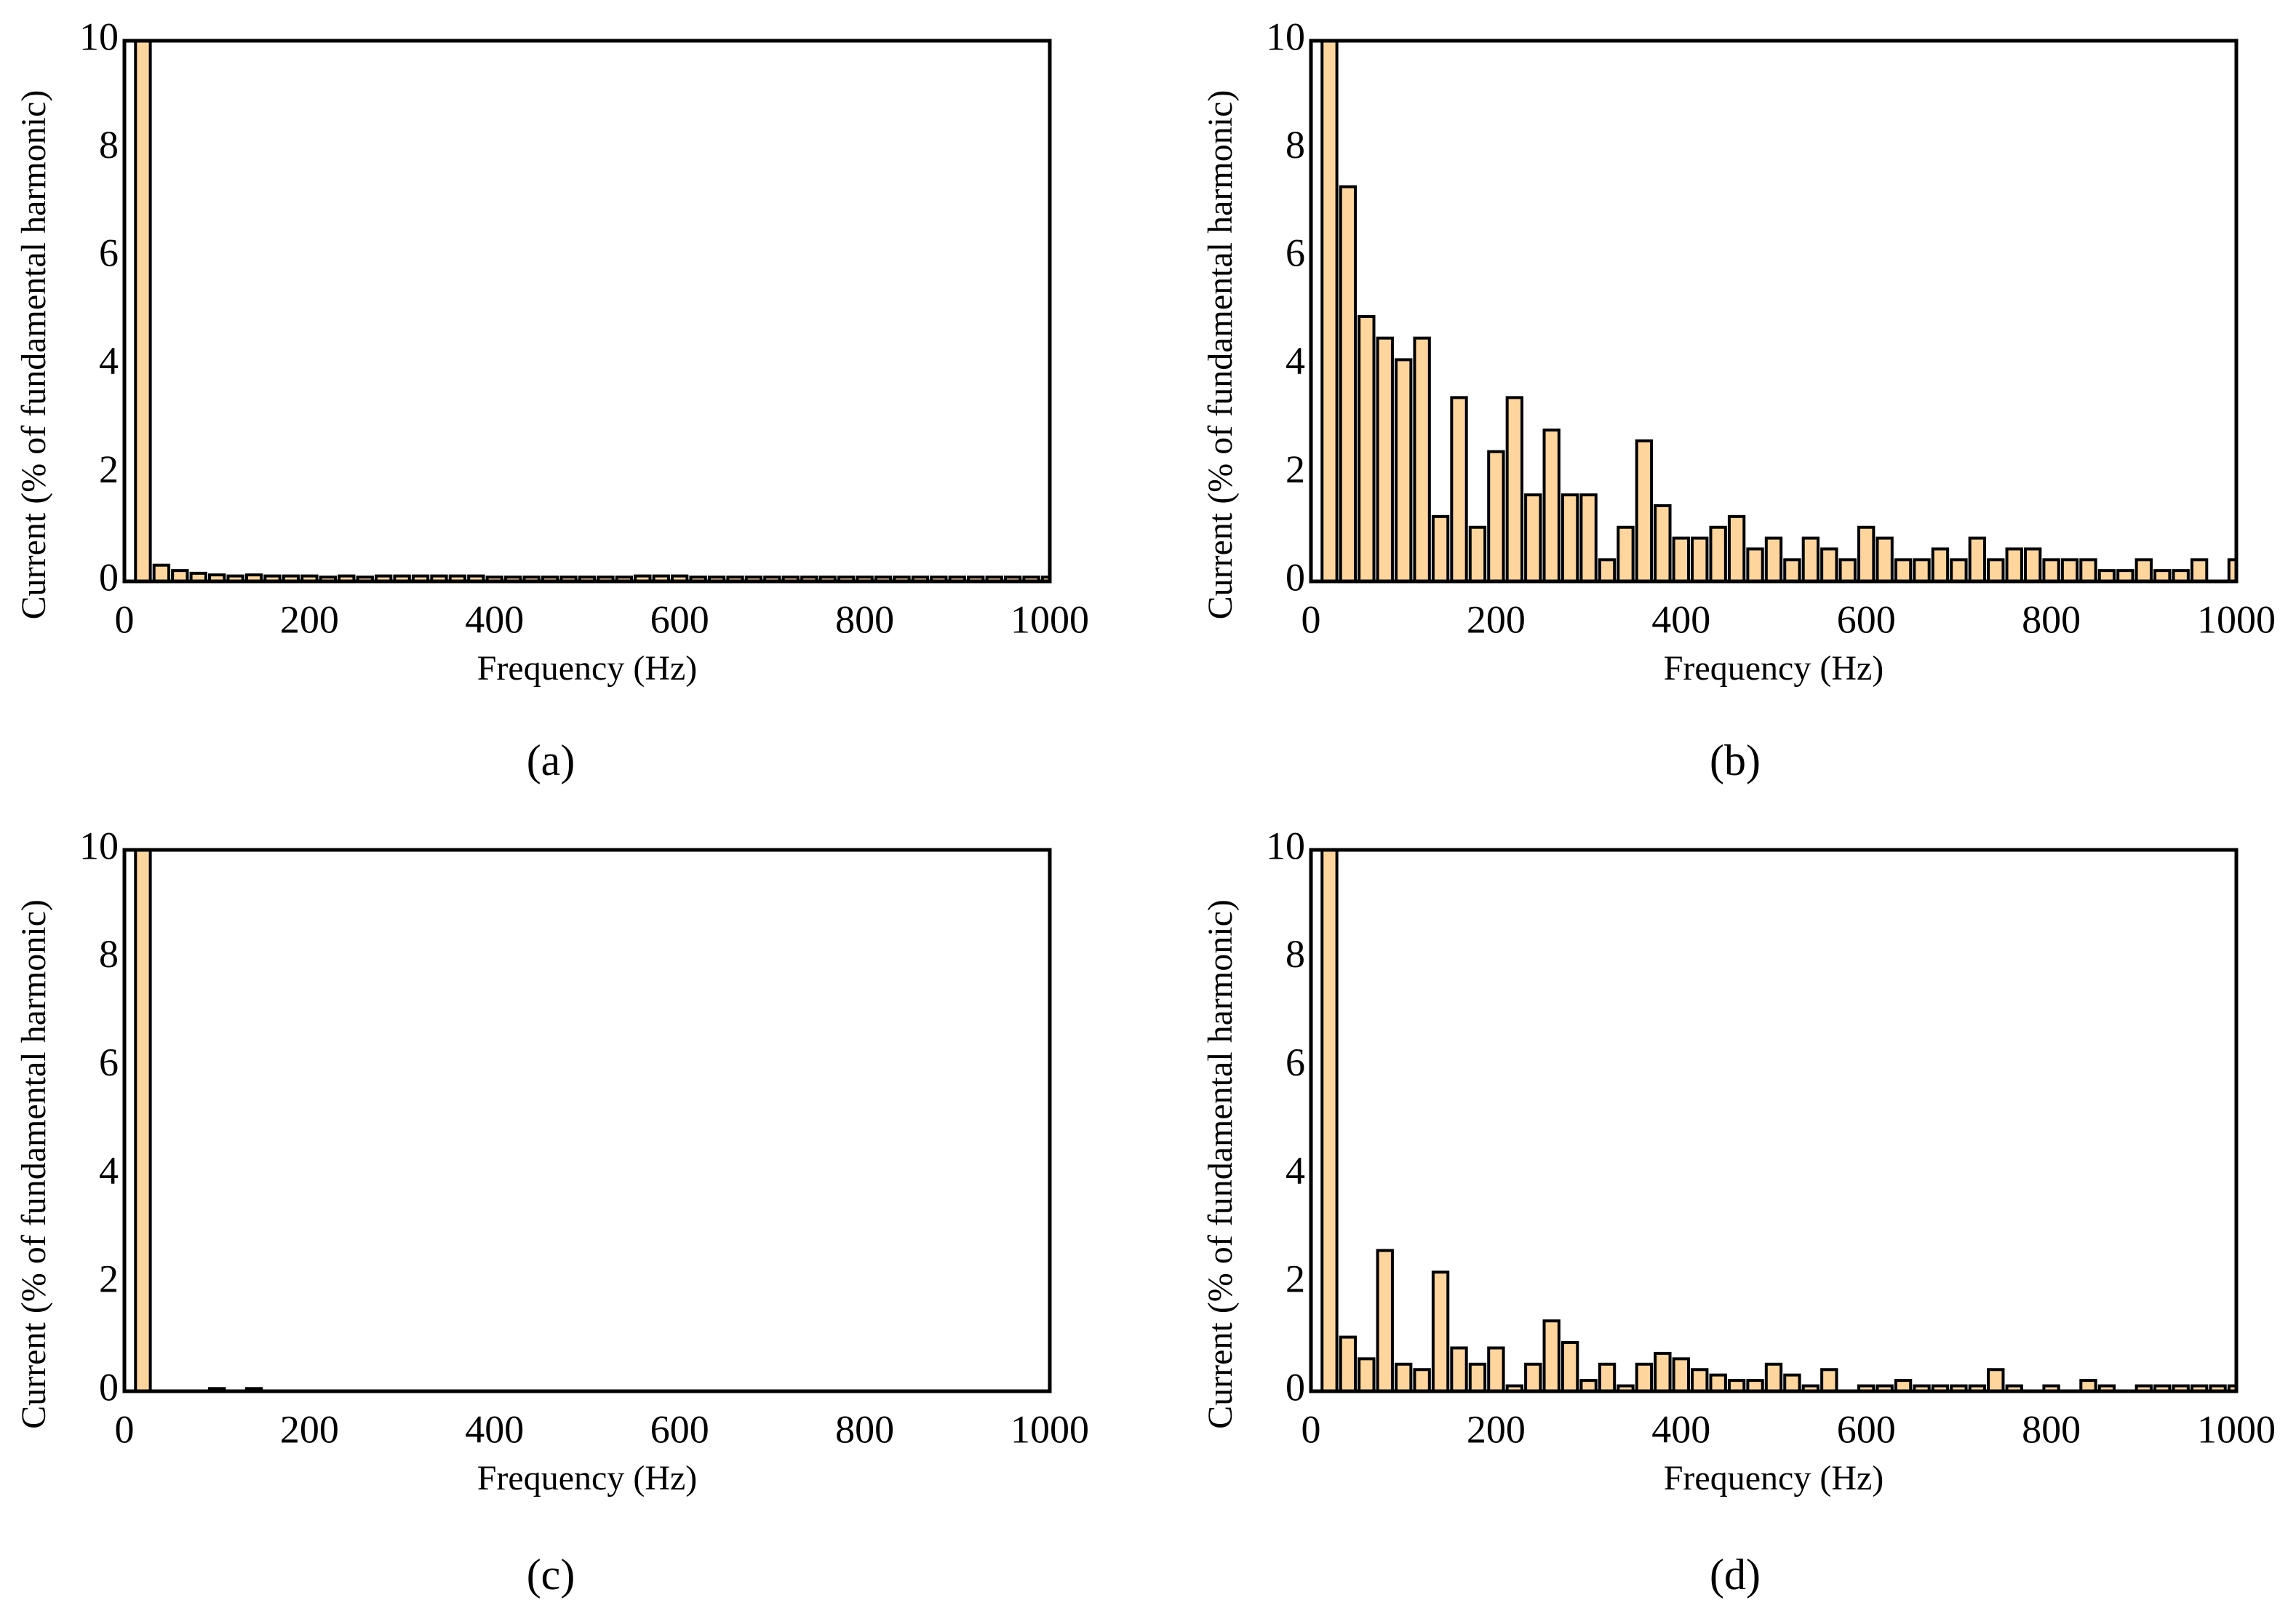 This screenshot has height=1619, width=2296. Describe the element at coordinates (109, 1171) in the screenshot. I see `y-tick-label: 4` at that location.